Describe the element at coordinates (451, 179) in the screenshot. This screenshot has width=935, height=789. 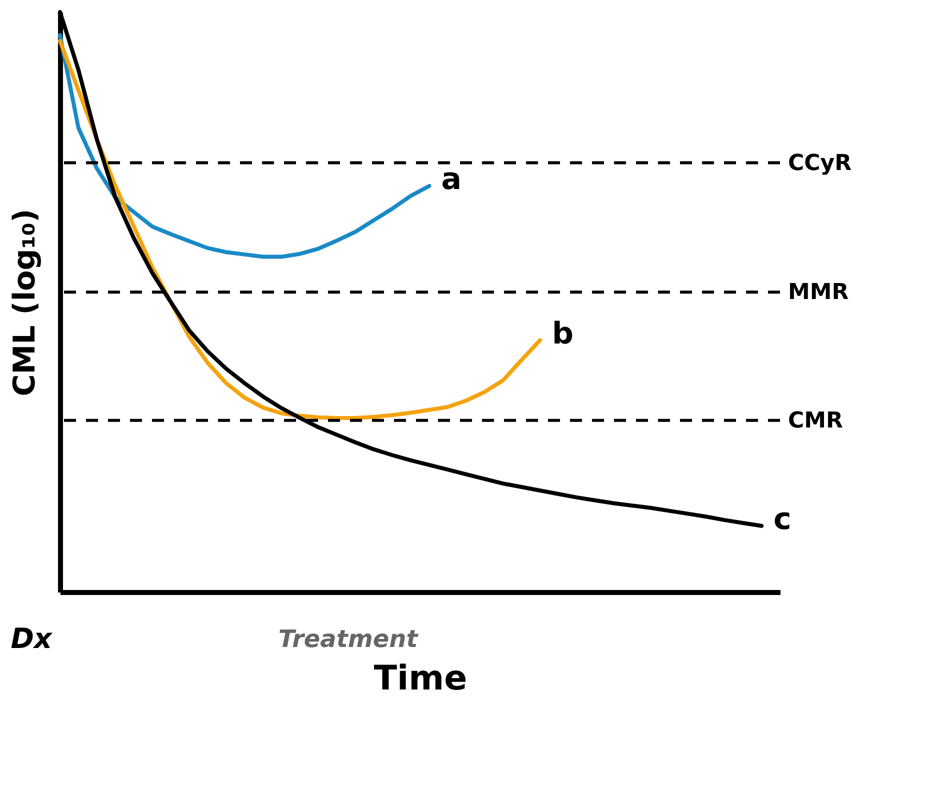
I see `series-label: a` at that location.